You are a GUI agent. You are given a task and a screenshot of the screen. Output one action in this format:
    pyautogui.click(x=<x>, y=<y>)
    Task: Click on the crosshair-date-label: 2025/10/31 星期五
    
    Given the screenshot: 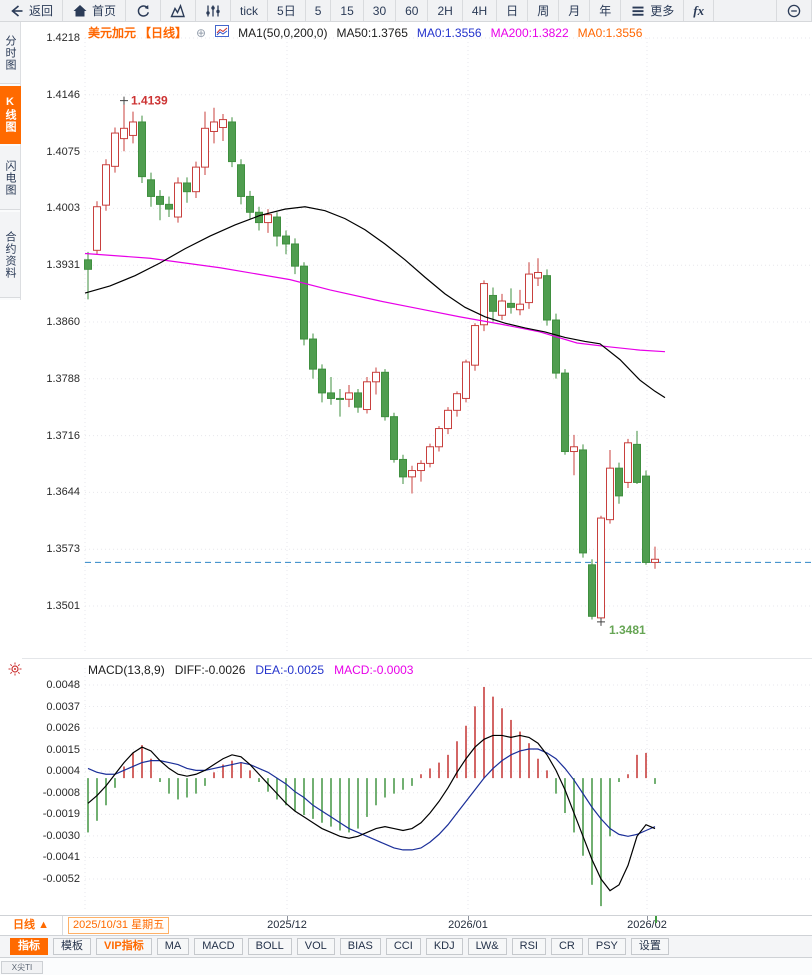 What is the action you would take?
    pyautogui.click(x=119, y=925)
    